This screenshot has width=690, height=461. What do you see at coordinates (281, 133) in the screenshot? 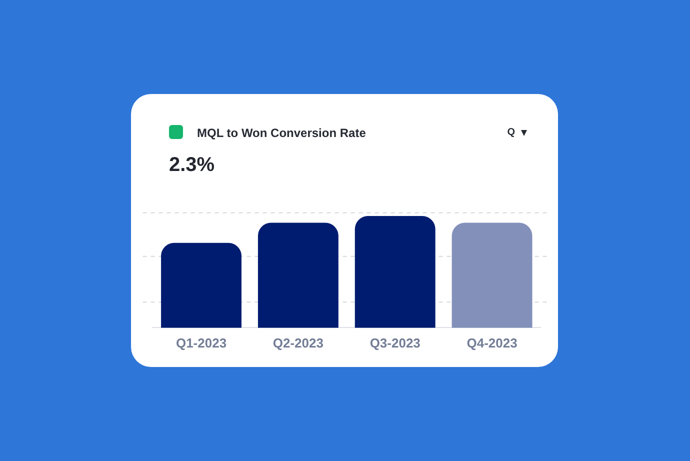
I see `chart-title: MQL to Won Conversion Rate` at bounding box center [281, 133].